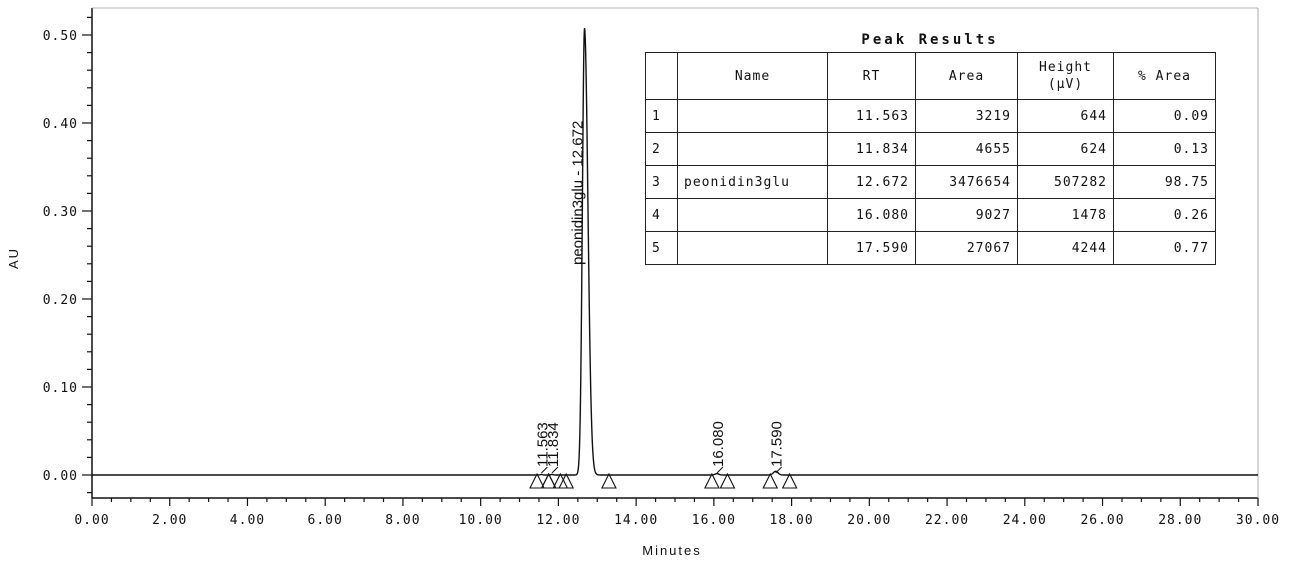 The width and height of the screenshot is (1297, 561). I want to click on x-tick-label: 28.00, so click(1180, 520).